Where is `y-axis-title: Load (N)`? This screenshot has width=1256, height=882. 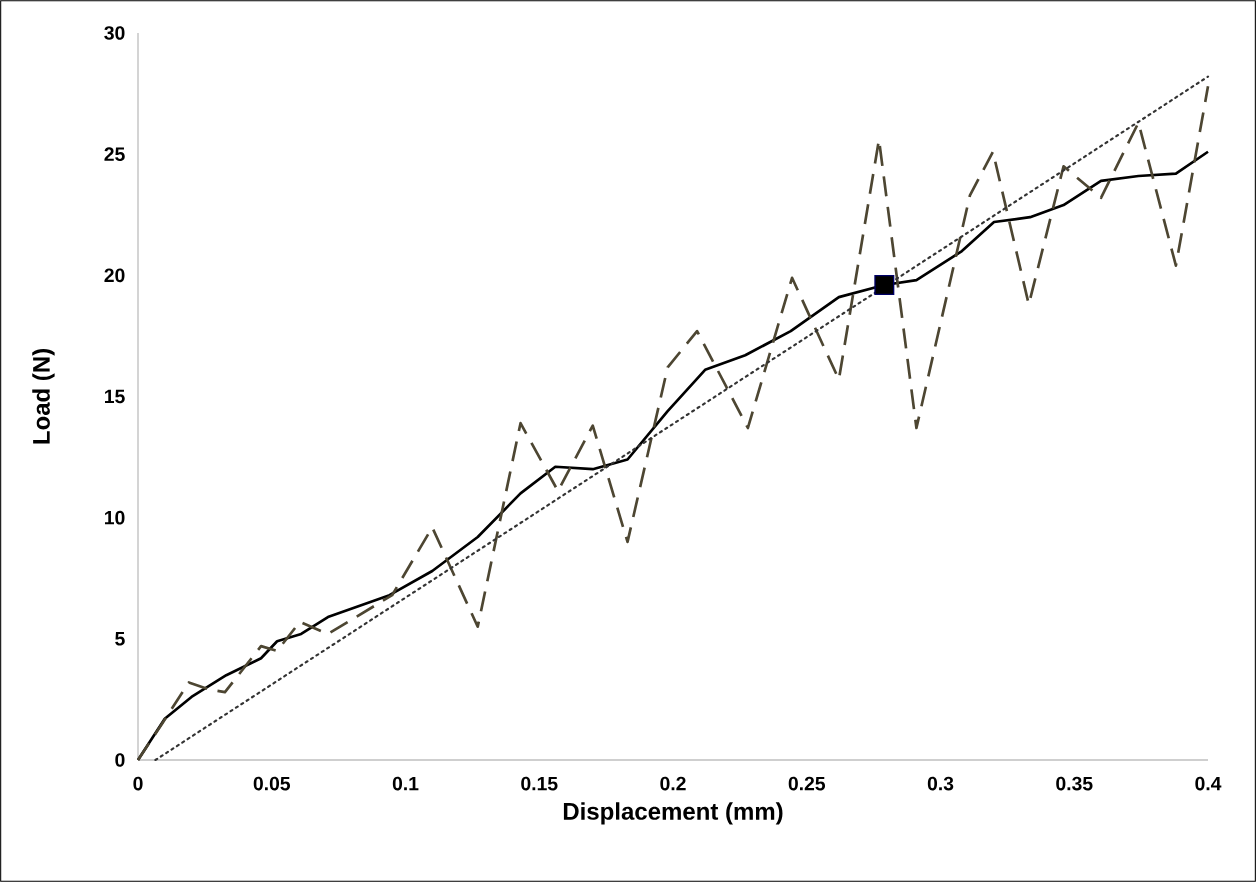 y-axis-title: Load (N) is located at coordinates (43, 396).